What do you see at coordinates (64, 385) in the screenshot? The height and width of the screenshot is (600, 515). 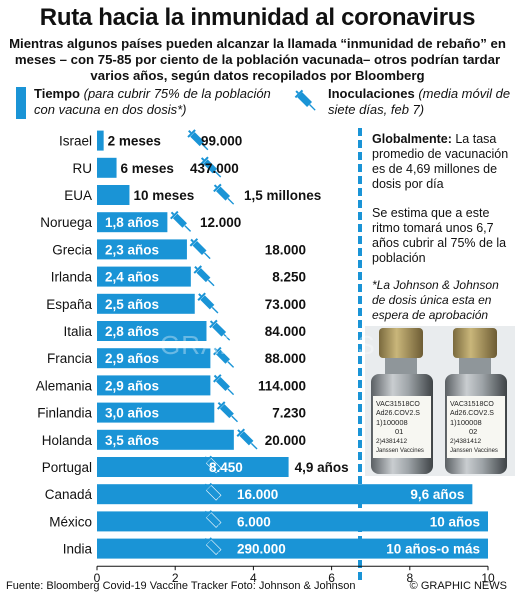 I see `category-label: Alemania` at bounding box center [64, 385].